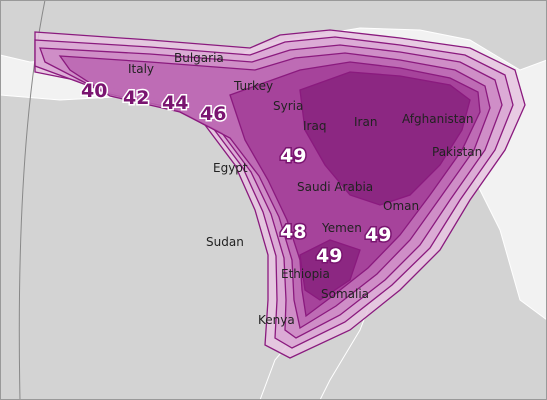  I want to click on country-label: Iraq, so click(314, 126).